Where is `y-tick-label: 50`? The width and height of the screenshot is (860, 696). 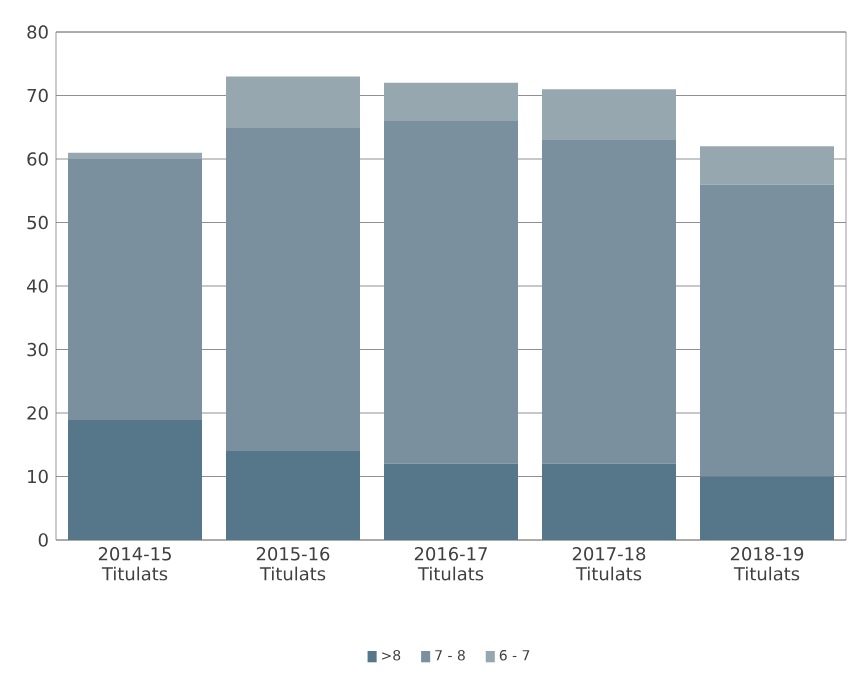
y-tick-label: 50 is located at coordinates (37, 222).